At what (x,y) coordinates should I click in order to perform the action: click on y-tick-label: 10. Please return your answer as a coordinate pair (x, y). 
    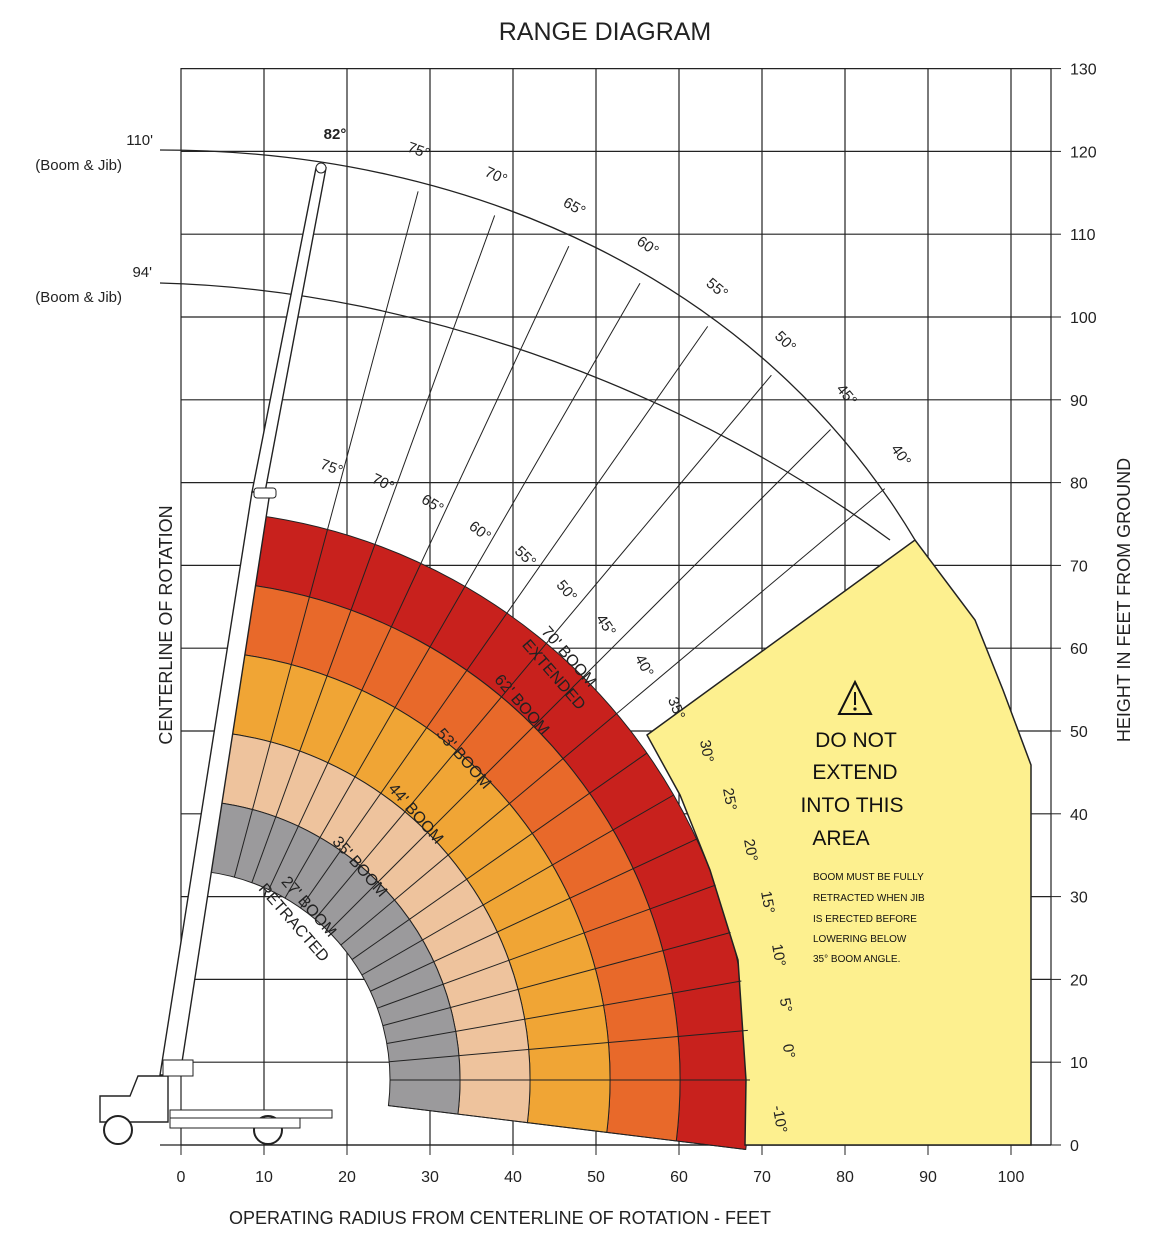
    Looking at the image, I should click on (1079, 1063).